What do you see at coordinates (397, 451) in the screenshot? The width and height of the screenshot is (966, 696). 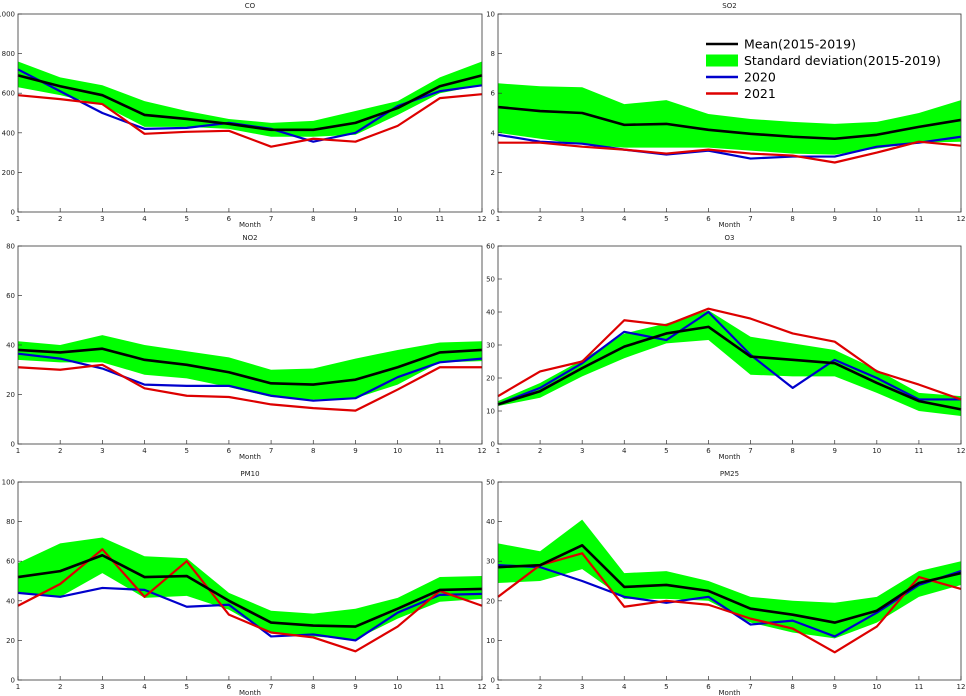 I see `no2-x-tick-label: 10` at bounding box center [397, 451].